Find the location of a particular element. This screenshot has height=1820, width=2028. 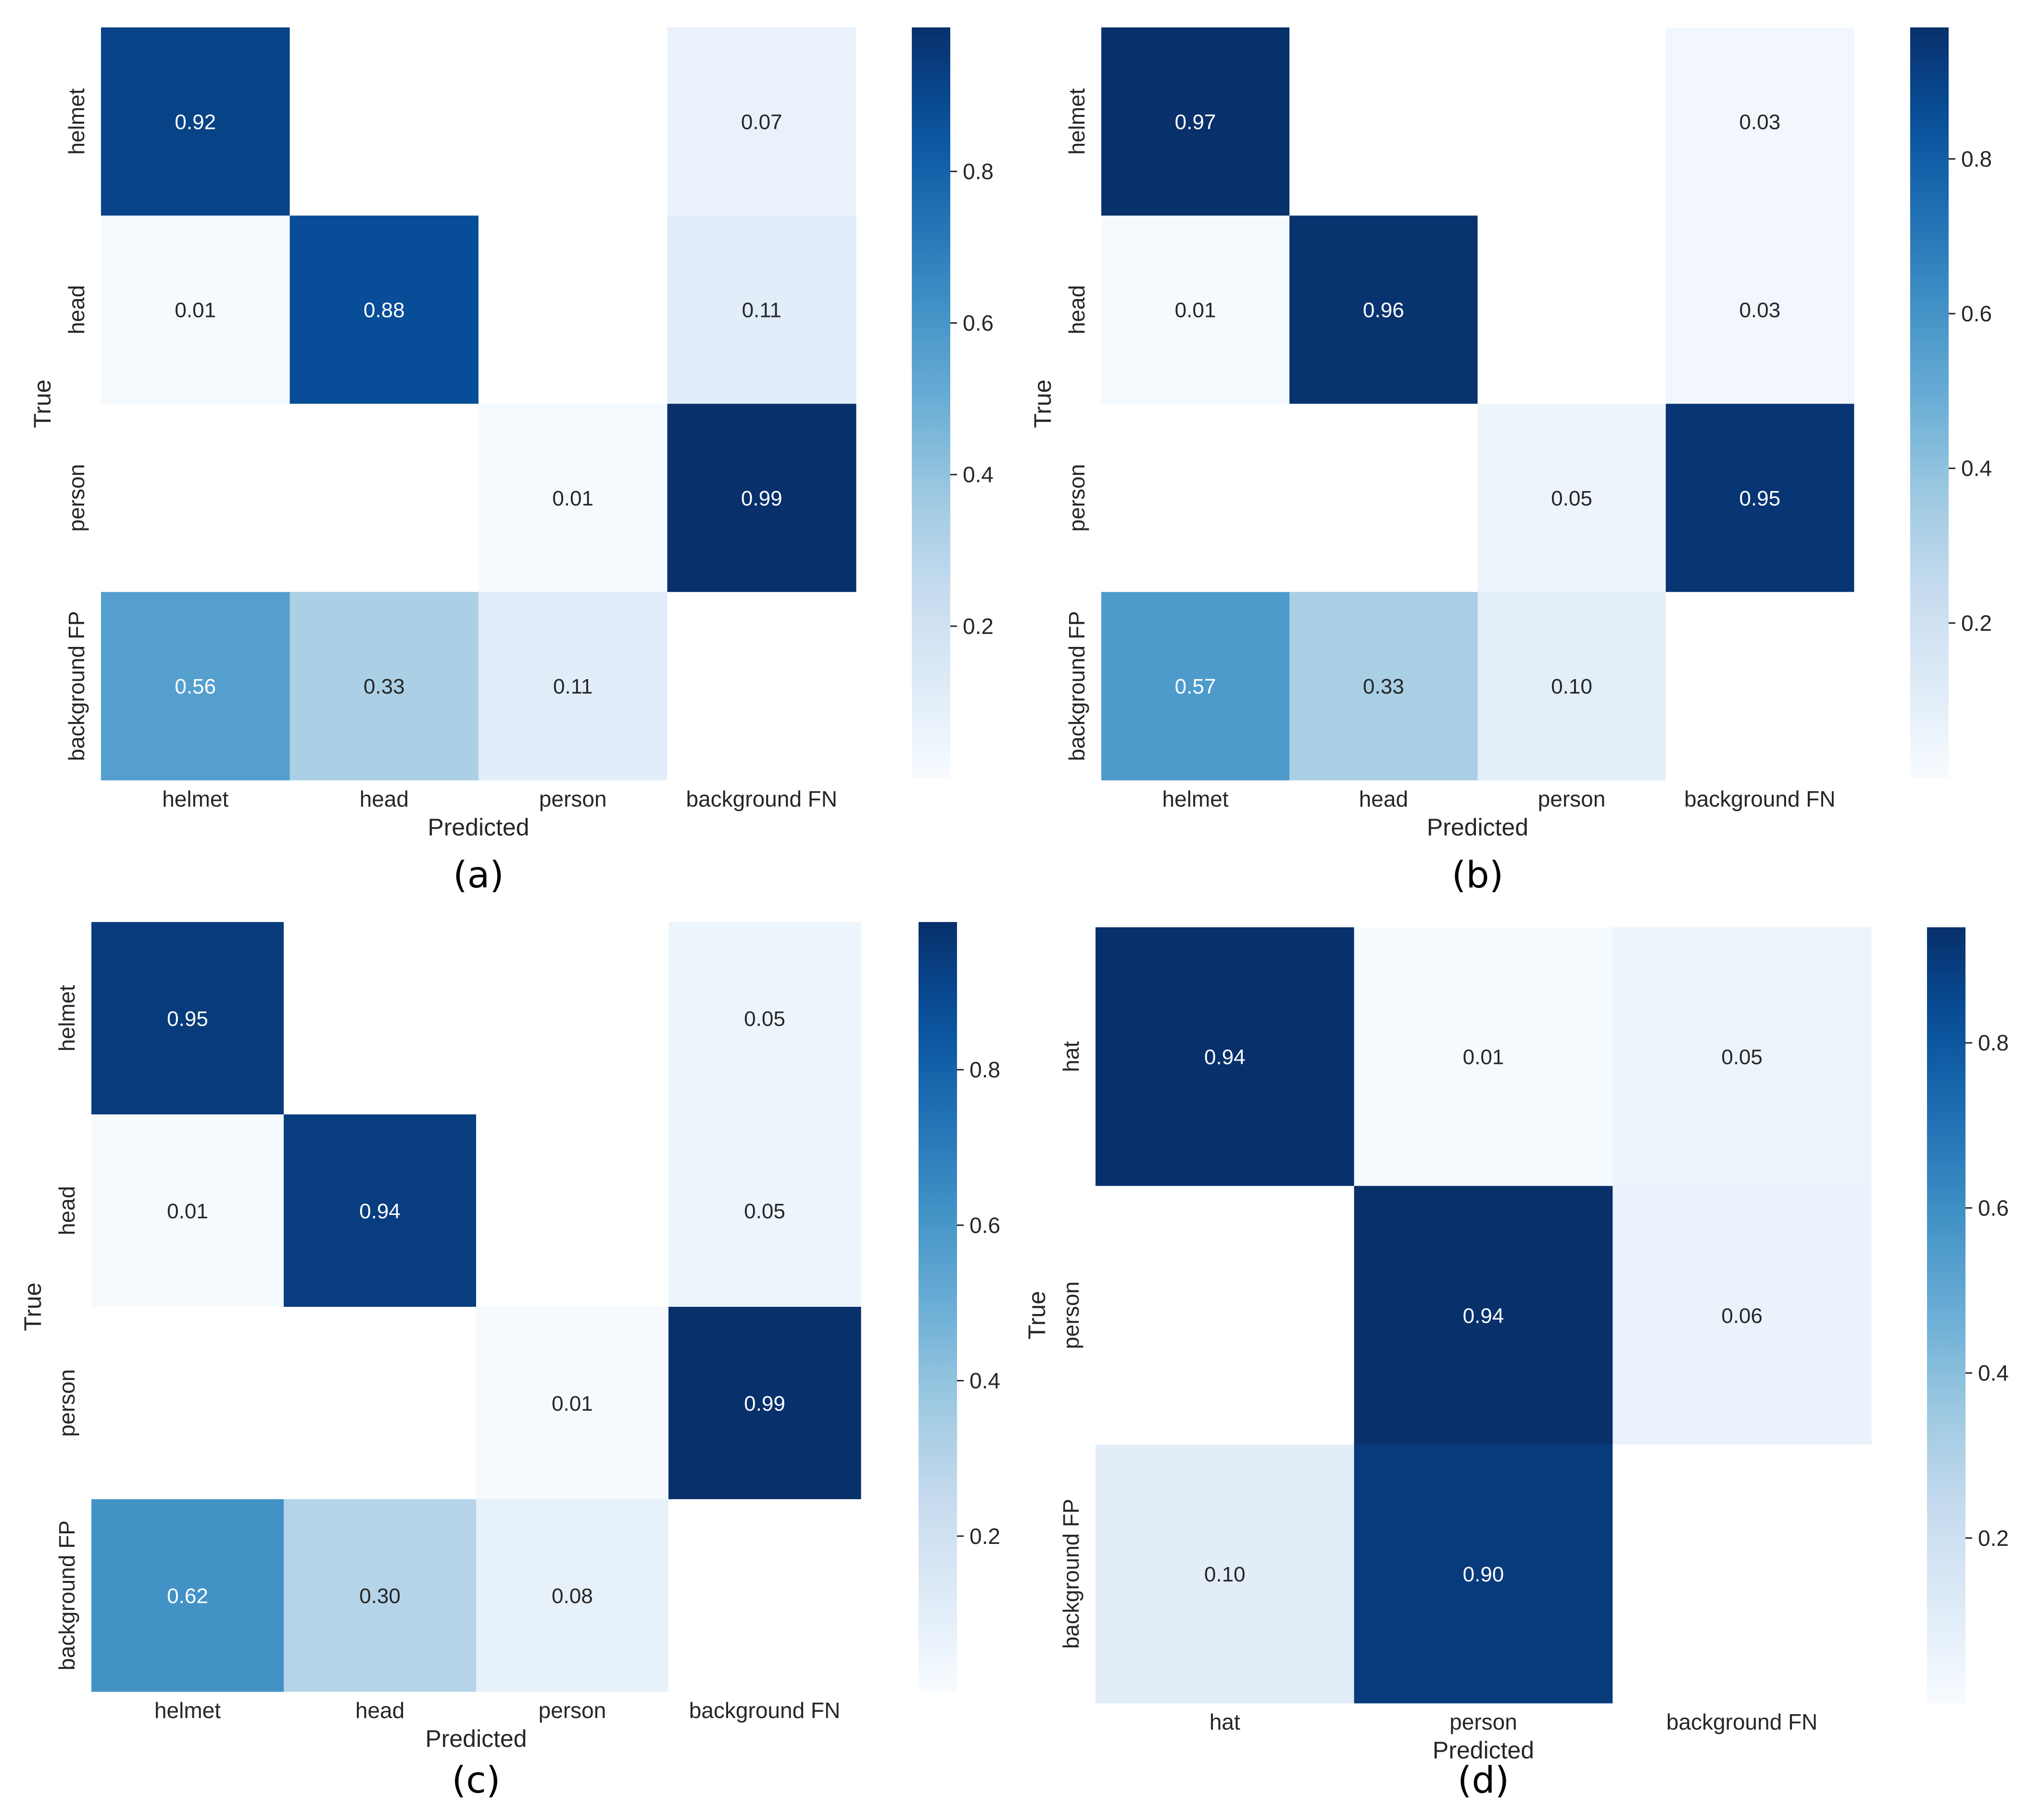

panel-caption: (b) is located at coordinates (1478, 875).